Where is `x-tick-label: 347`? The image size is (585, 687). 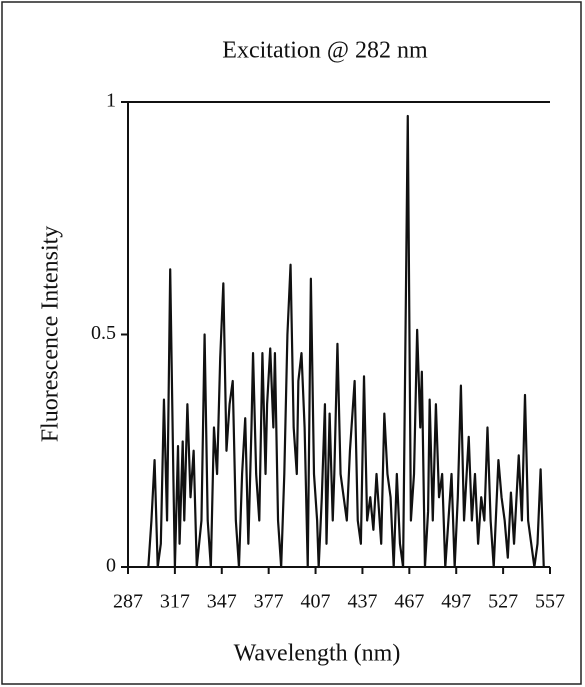 x-tick-label: 347 is located at coordinates (222, 602).